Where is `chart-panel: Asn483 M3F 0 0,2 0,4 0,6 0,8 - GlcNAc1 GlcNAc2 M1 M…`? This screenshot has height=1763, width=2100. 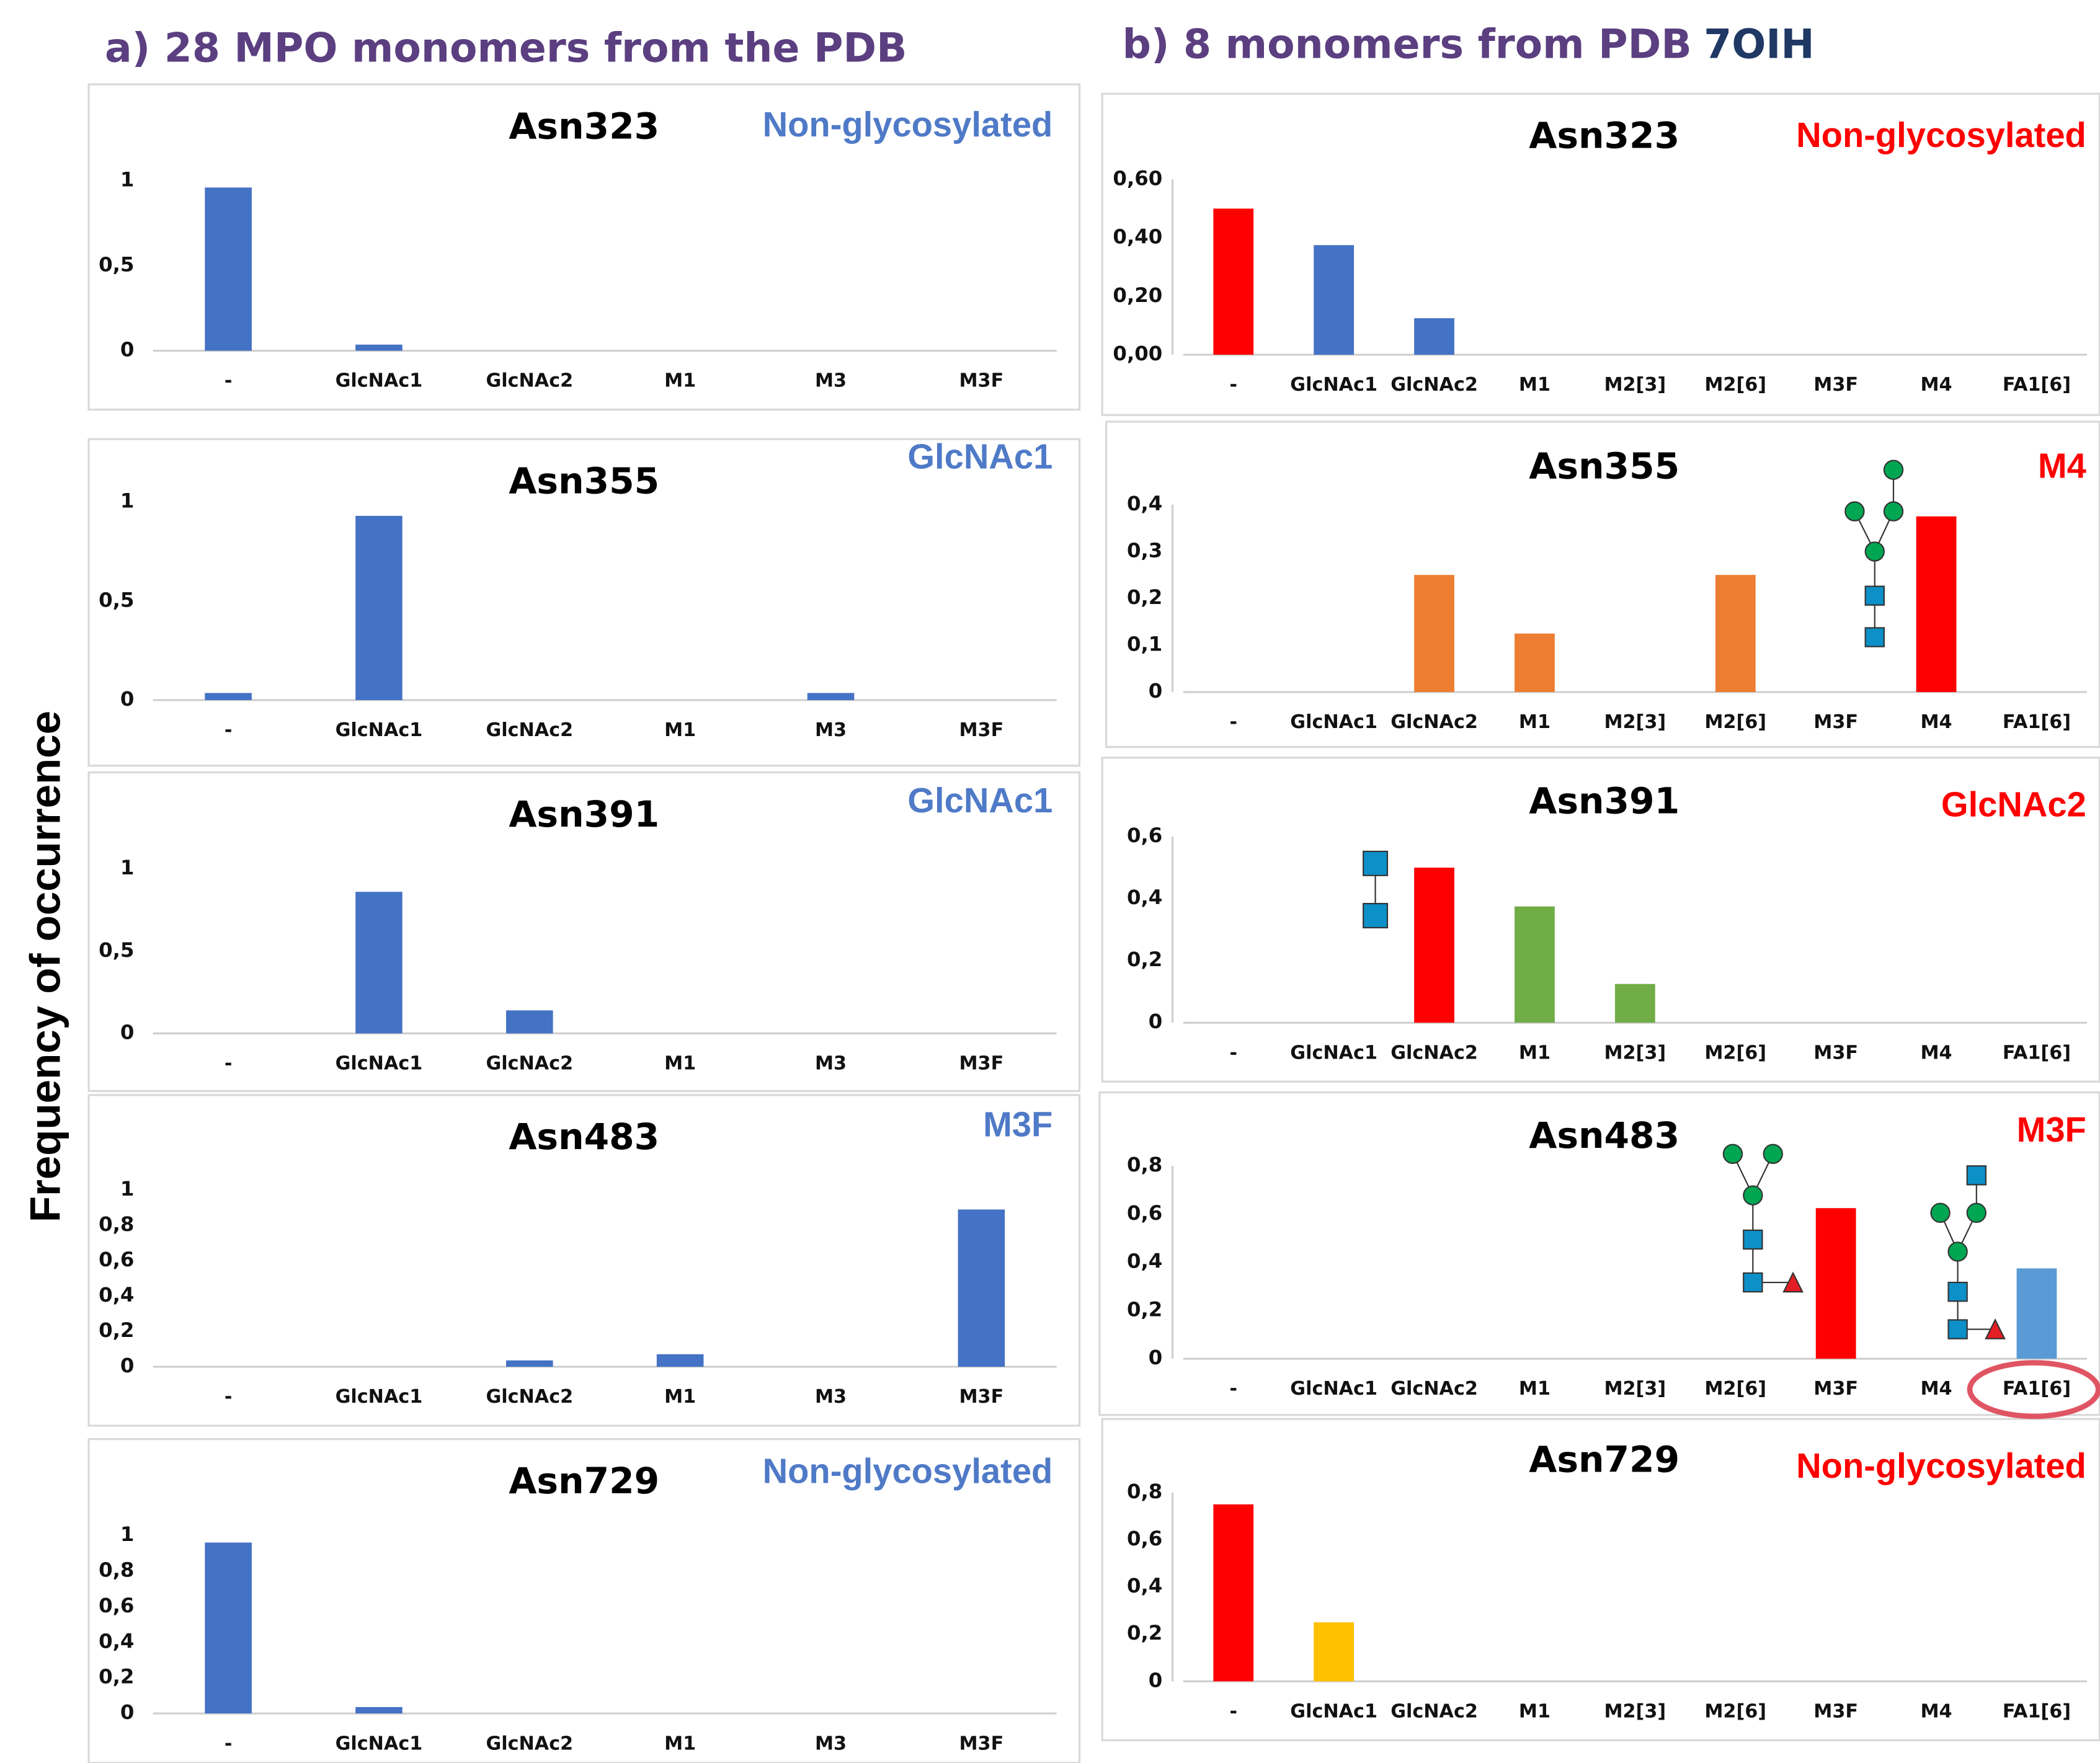 chart-panel: Asn483 M3F 0 0,2 0,4 0,6 0,8 - GlcNAc1 GlcNAc2 M1 M… is located at coordinates (1599, 1254).